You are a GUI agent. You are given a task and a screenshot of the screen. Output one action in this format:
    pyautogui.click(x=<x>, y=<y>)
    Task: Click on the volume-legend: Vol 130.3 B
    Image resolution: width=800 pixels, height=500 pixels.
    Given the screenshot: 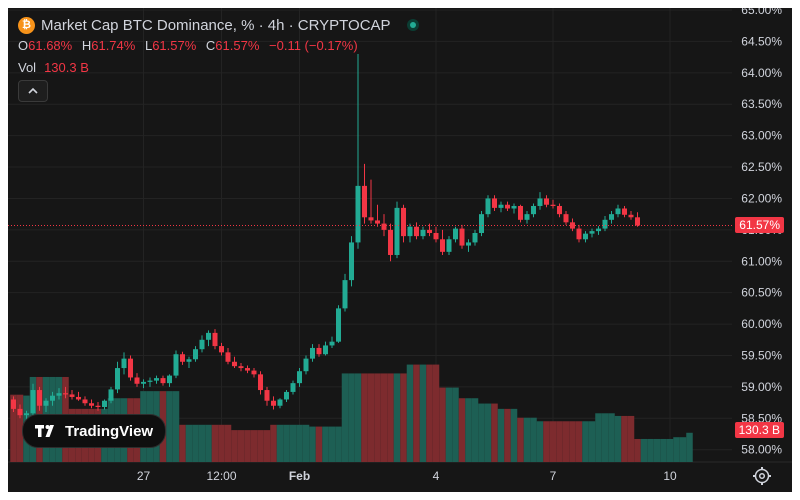 What is the action you would take?
    pyautogui.click(x=53, y=67)
    